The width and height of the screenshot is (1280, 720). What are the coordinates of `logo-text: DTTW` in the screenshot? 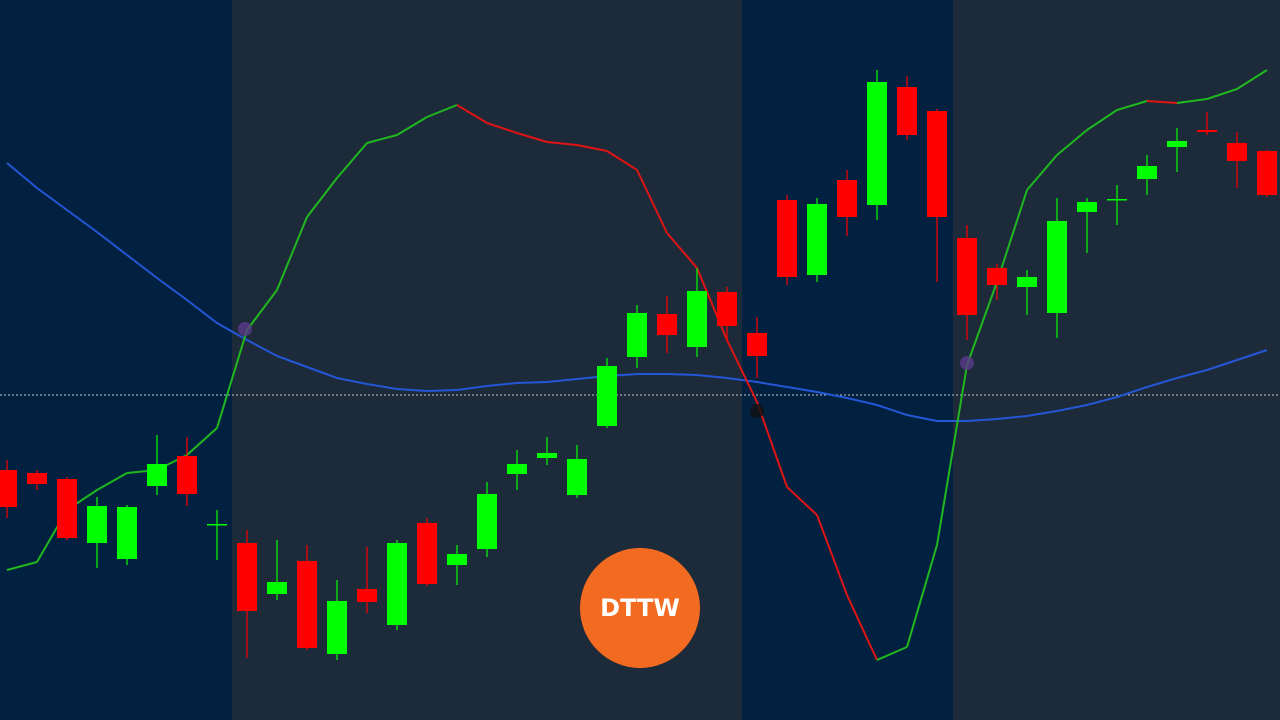 It's located at (640, 608).